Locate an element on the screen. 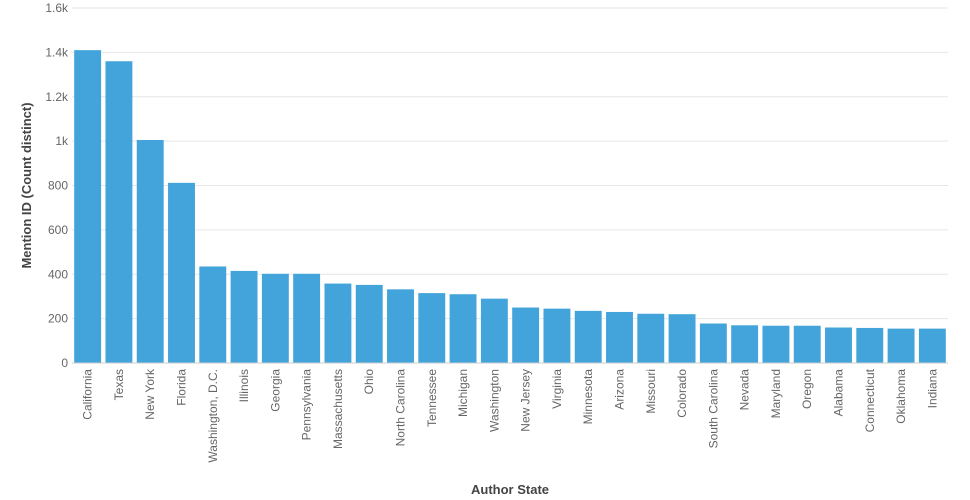 Image resolution: width=970 pixels, height=500 pixels. y-axis-ticks: 0 200 400 600 800 1k 1.2k 1.4k 1.6k is located at coordinates (57, 185).